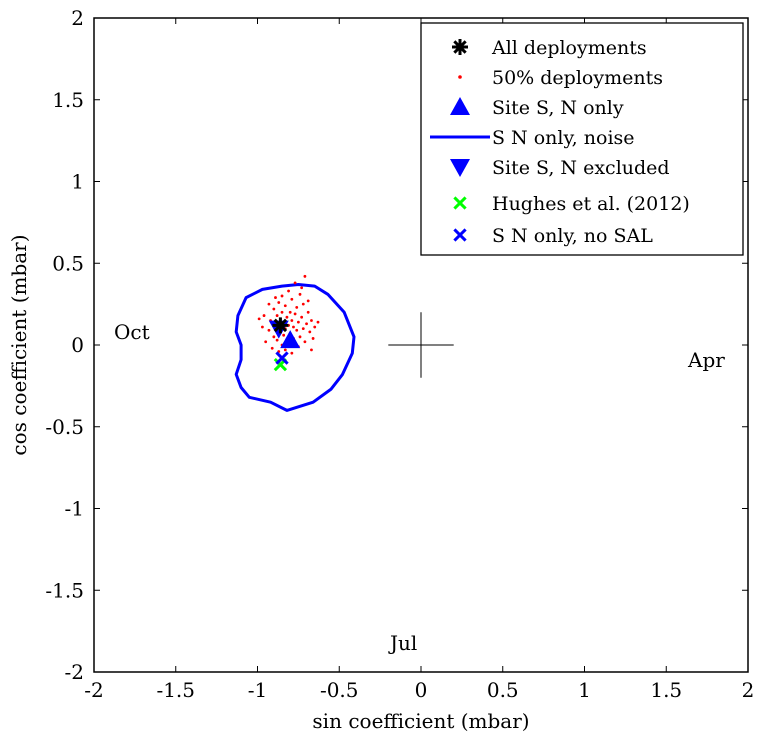 The height and width of the screenshot is (737, 757). What do you see at coordinates (77, 345) in the screenshot?
I see `y-tick-label: 0` at bounding box center [77, 345].